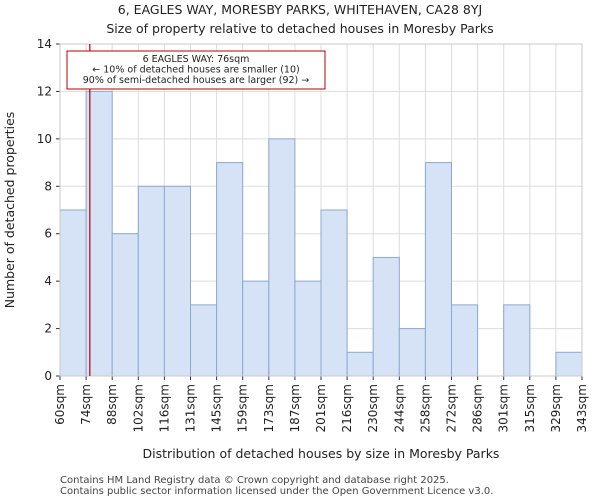  What do you see at coordinates (386, 316) in the screenshot?
I see `bar-230sqm` at bounding box center [386, 316].